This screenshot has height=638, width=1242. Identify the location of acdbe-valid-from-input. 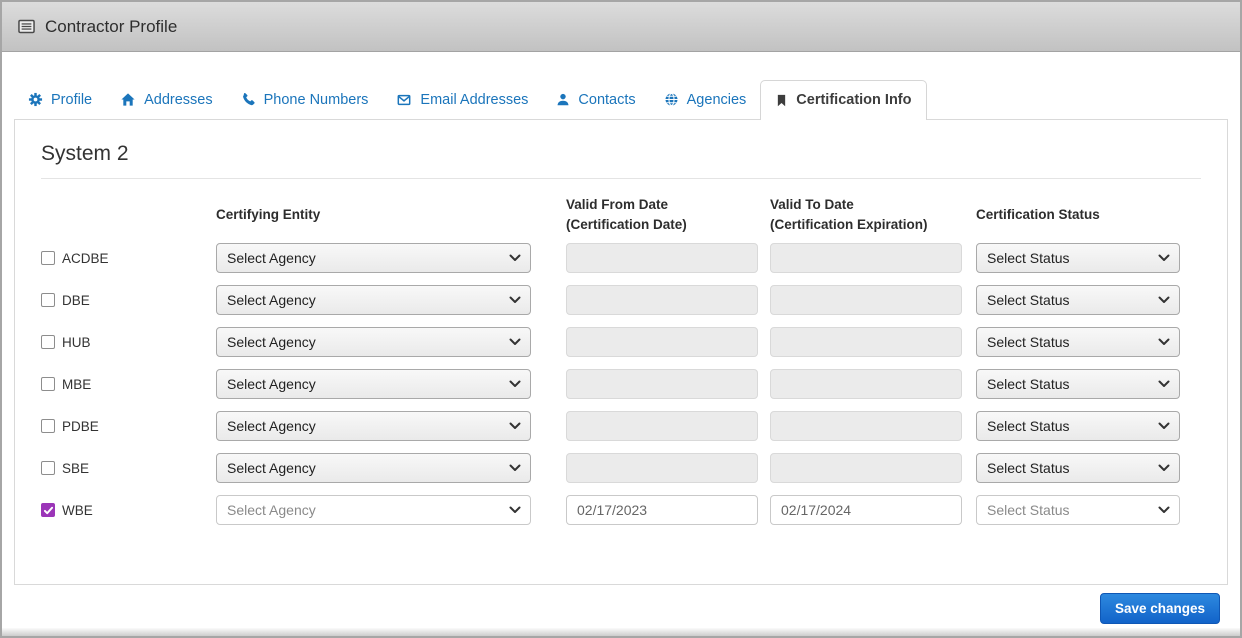
(662, 258).